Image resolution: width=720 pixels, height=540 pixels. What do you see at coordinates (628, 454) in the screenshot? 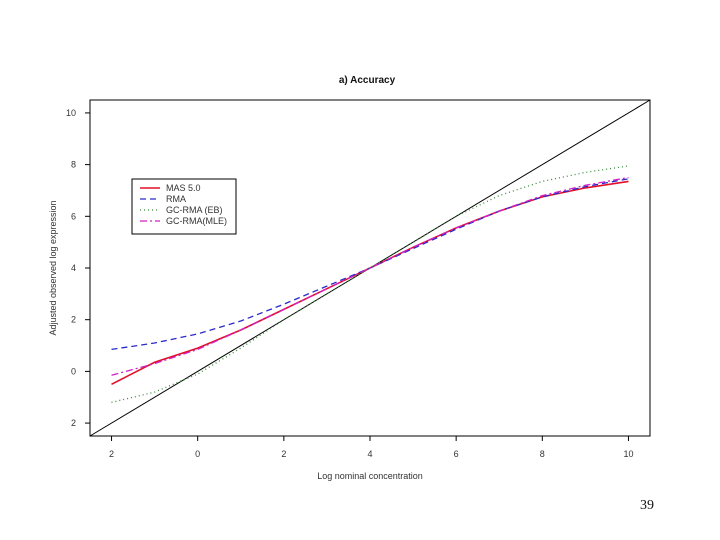
I see `x-tick-label: 10` at bounding box center [628, 454].